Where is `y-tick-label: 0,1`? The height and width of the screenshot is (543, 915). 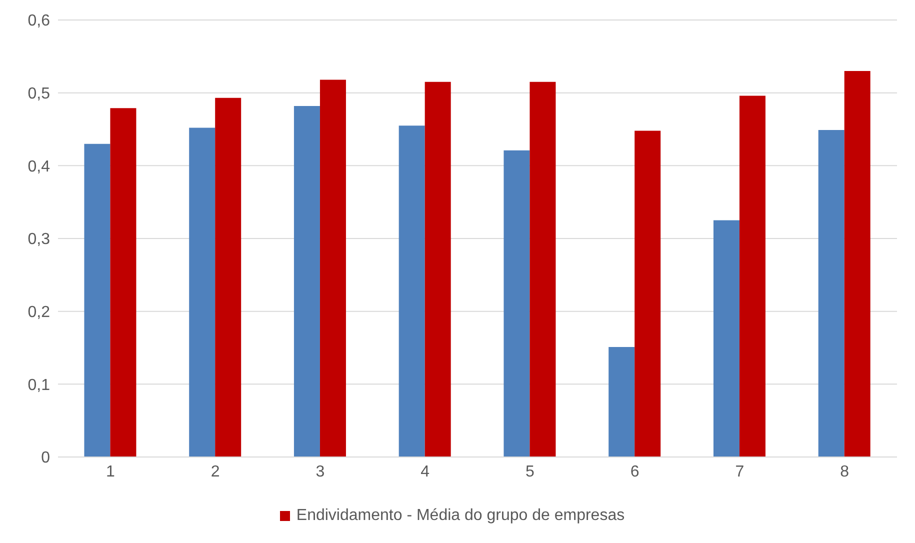 y-tick-label: 0,1 is located at coordinates (39, 385).